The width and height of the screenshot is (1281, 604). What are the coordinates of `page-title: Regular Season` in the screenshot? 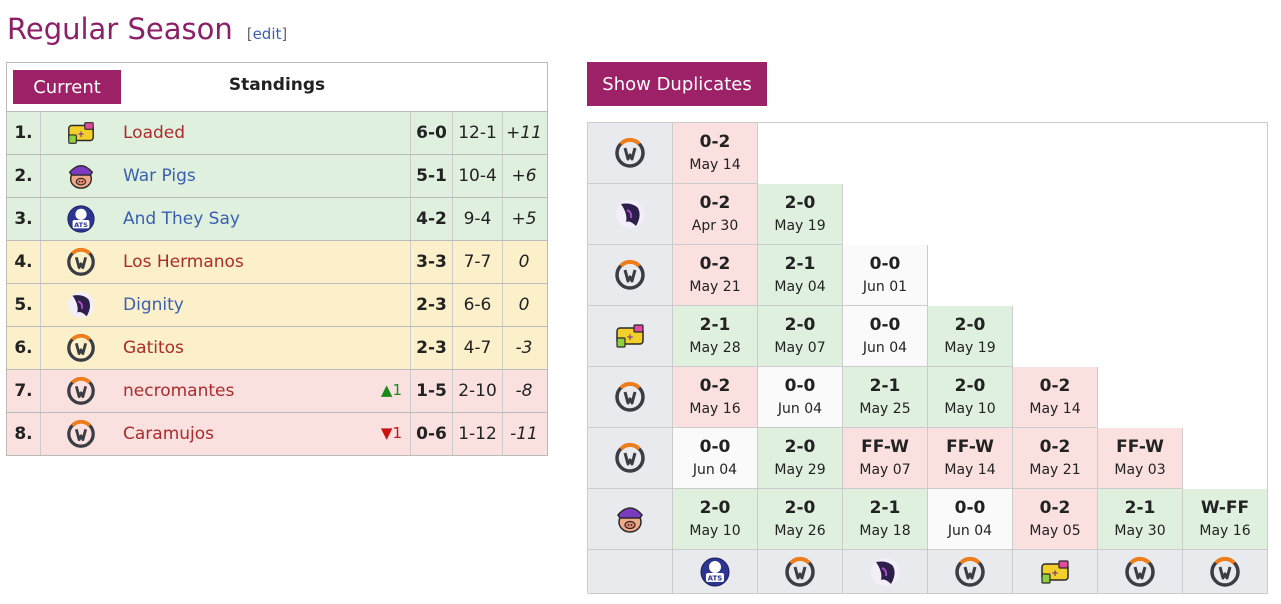 It's located at (120, 29).